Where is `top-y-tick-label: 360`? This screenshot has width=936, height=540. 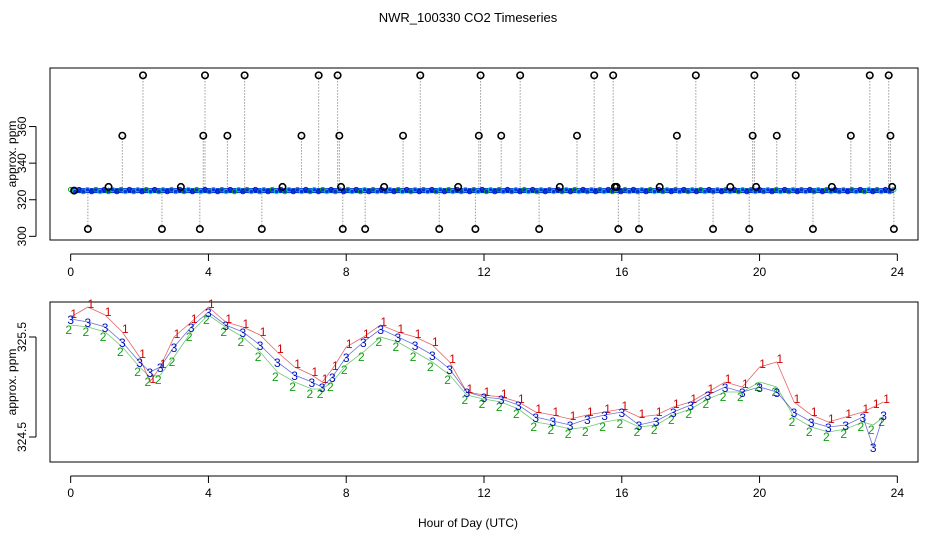 top-y-tick-label: 360 is located at coordinates (22, 126).